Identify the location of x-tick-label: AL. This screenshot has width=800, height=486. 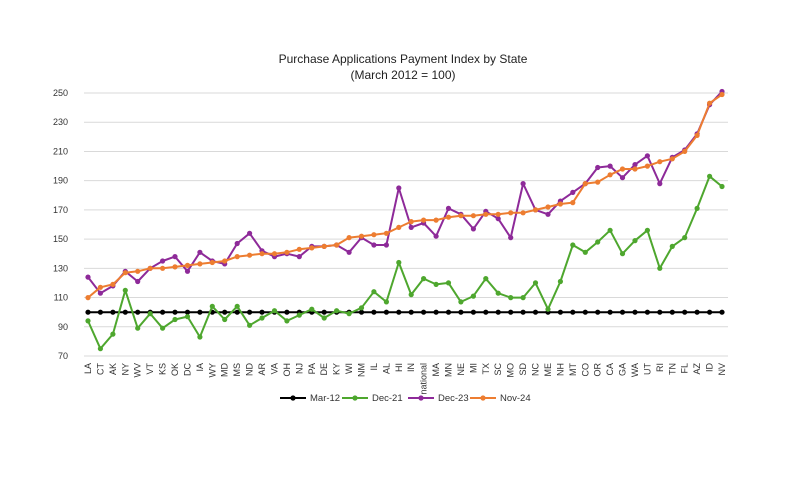
(386, 368).